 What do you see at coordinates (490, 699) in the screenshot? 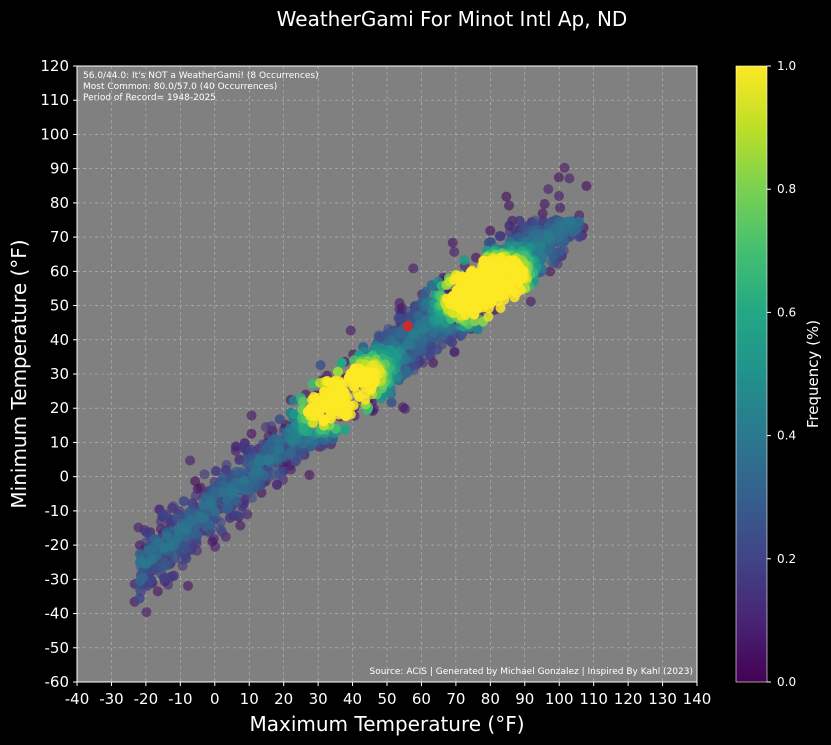
I see `x-tick-label: 80` at bounding box center [490, 699].